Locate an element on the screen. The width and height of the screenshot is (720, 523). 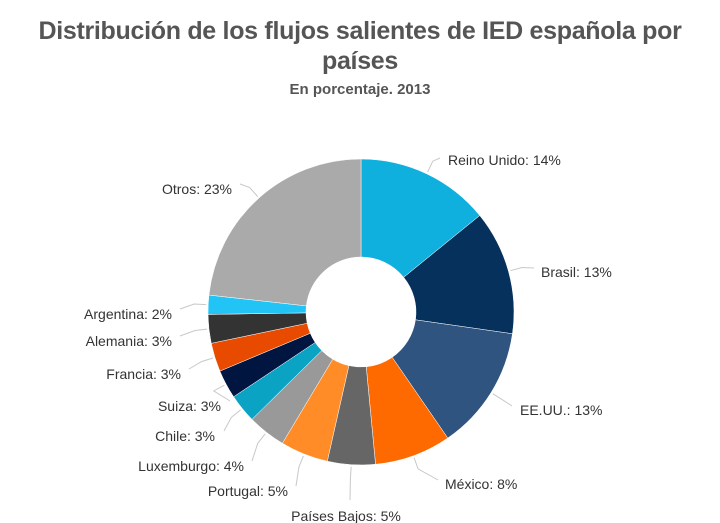
data-label: Chile: 3% is located at coordinates (185, 436).